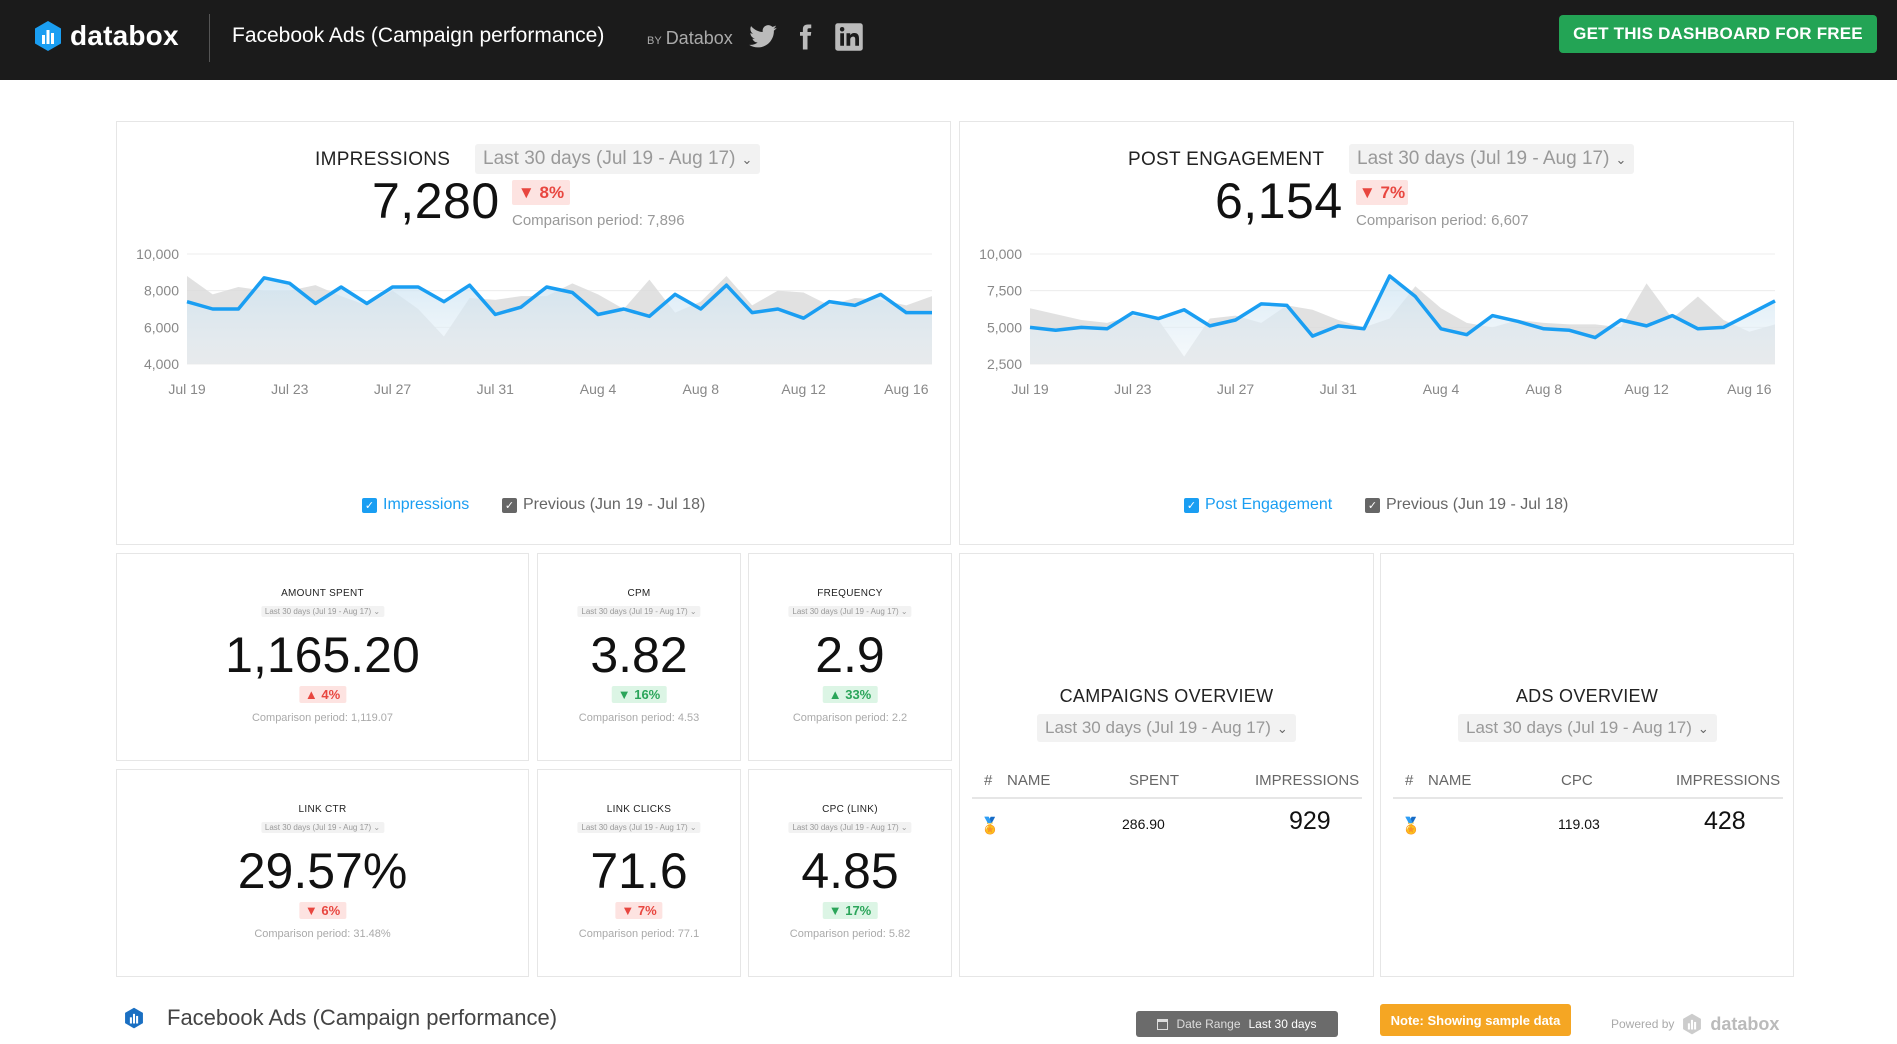  I want to click on post-engagement-range-select: Last 30 days (Jul 19 - Aug 17) ⌄, so click(1492, 159).